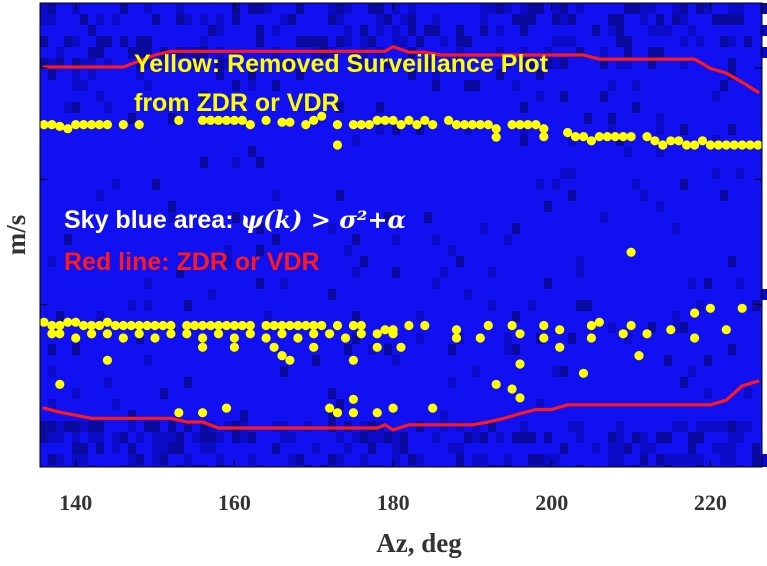 This screenshot has height=566, width=767. I want to click on x-tick-label: 140, so click(75, 502).